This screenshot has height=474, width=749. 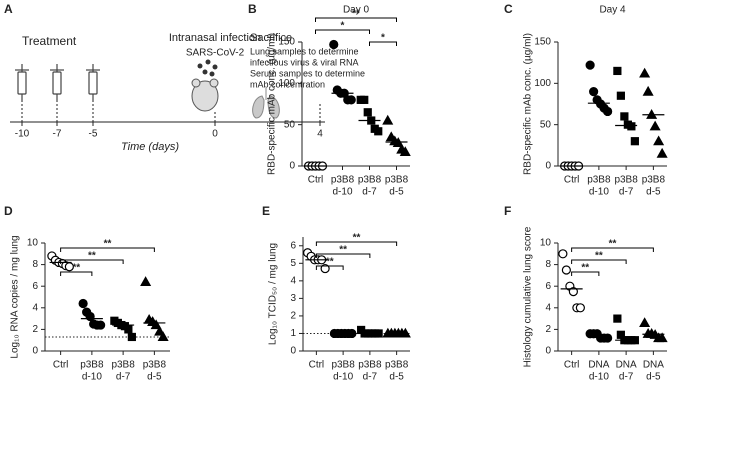 What do you see at coordinates (57, 134) in the screenshot?
I see `timeline-tick-label: -7` at bounding box center [57, 134].